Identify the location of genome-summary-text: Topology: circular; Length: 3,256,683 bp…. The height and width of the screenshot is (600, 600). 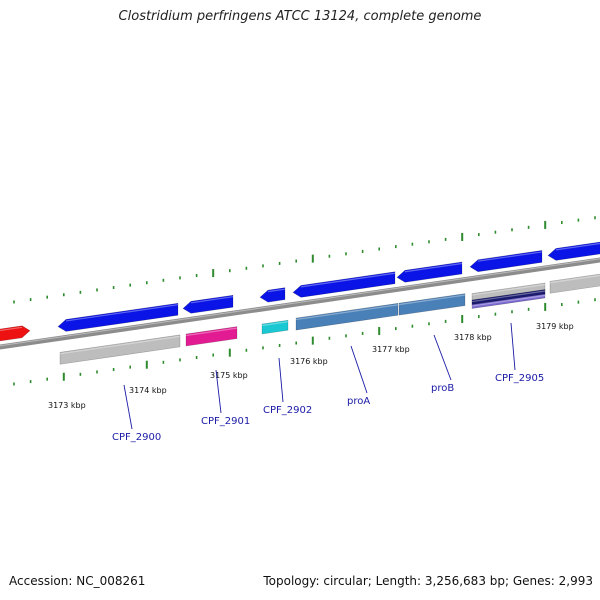
(428, 581).